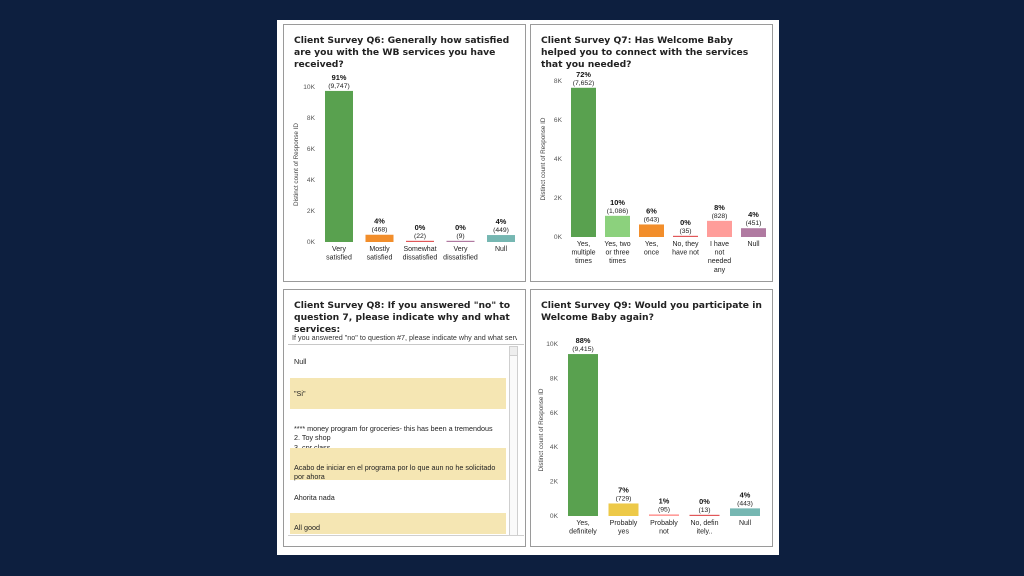 Image resolution: width=1024 pixels, height=576 pixels. What do you see at coordinates (651, 210) in the screenshot?
I see `bar-percent-label: 6%` at bounding box center [651, 210].